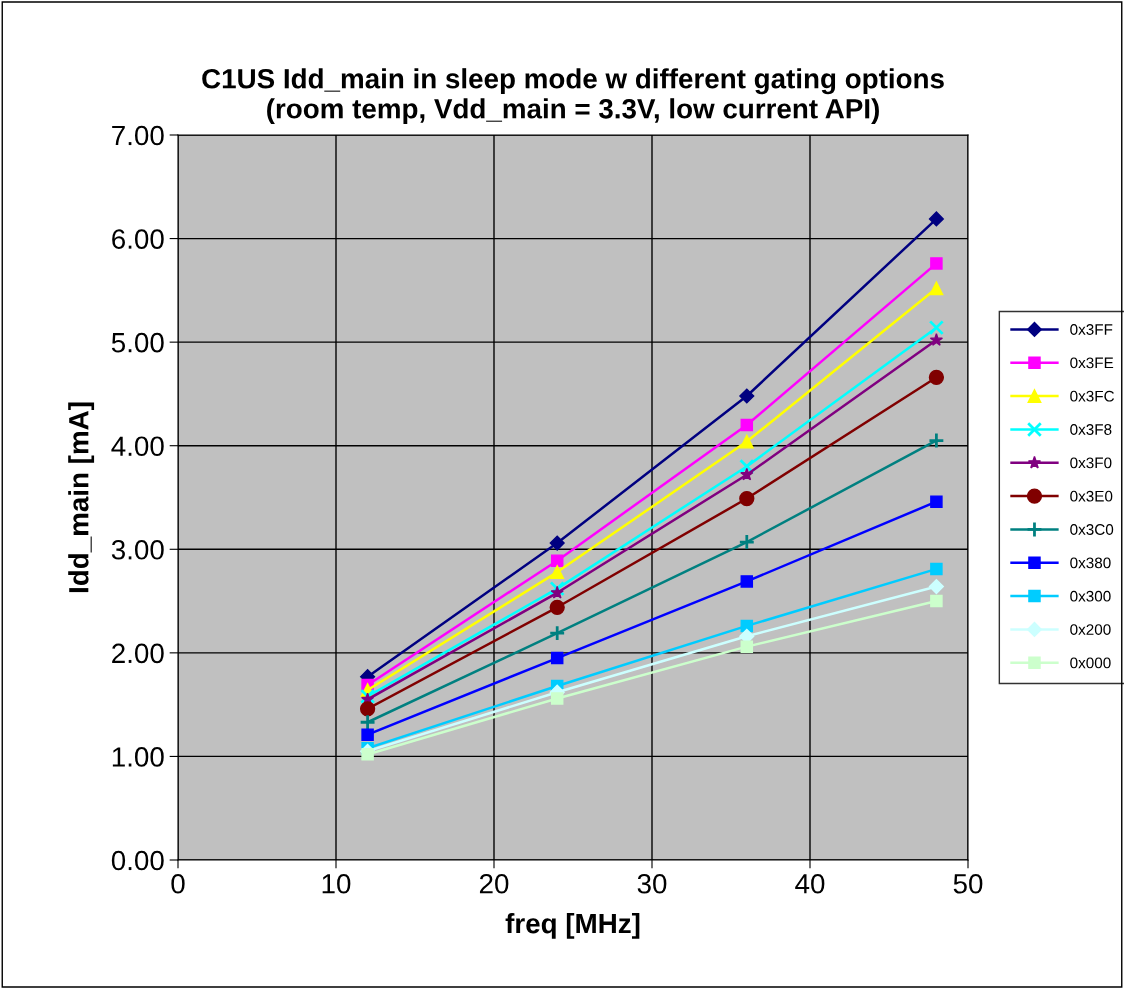  Describe the element at coordinates (1091, 463) in the screenshot. I see `legend-label: 0x3F0` at that location.